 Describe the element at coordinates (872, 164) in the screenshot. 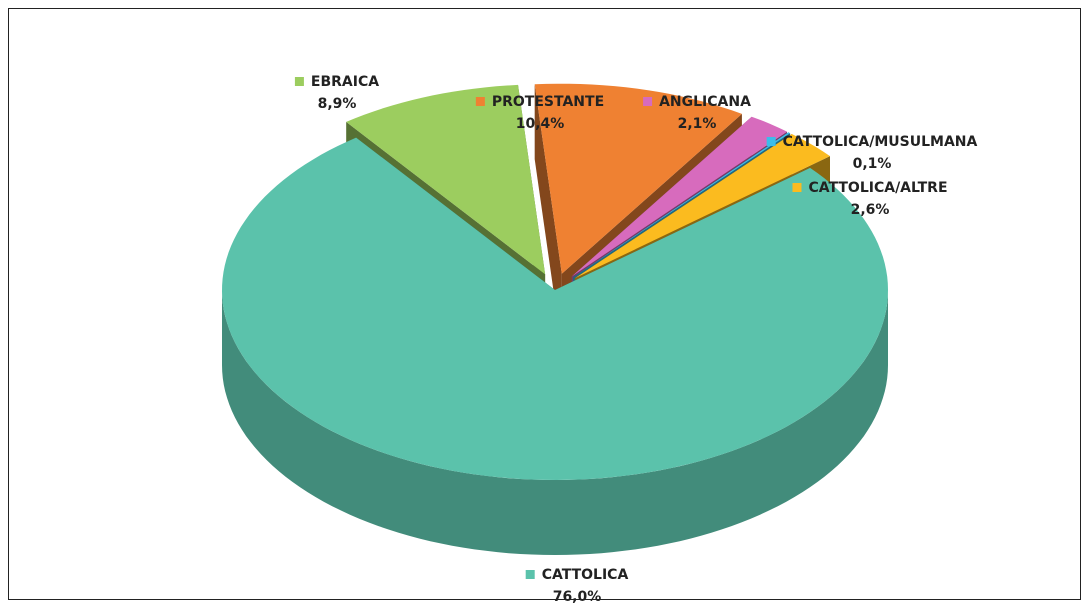

I see `slice-value-label: 0,1%` at that location.